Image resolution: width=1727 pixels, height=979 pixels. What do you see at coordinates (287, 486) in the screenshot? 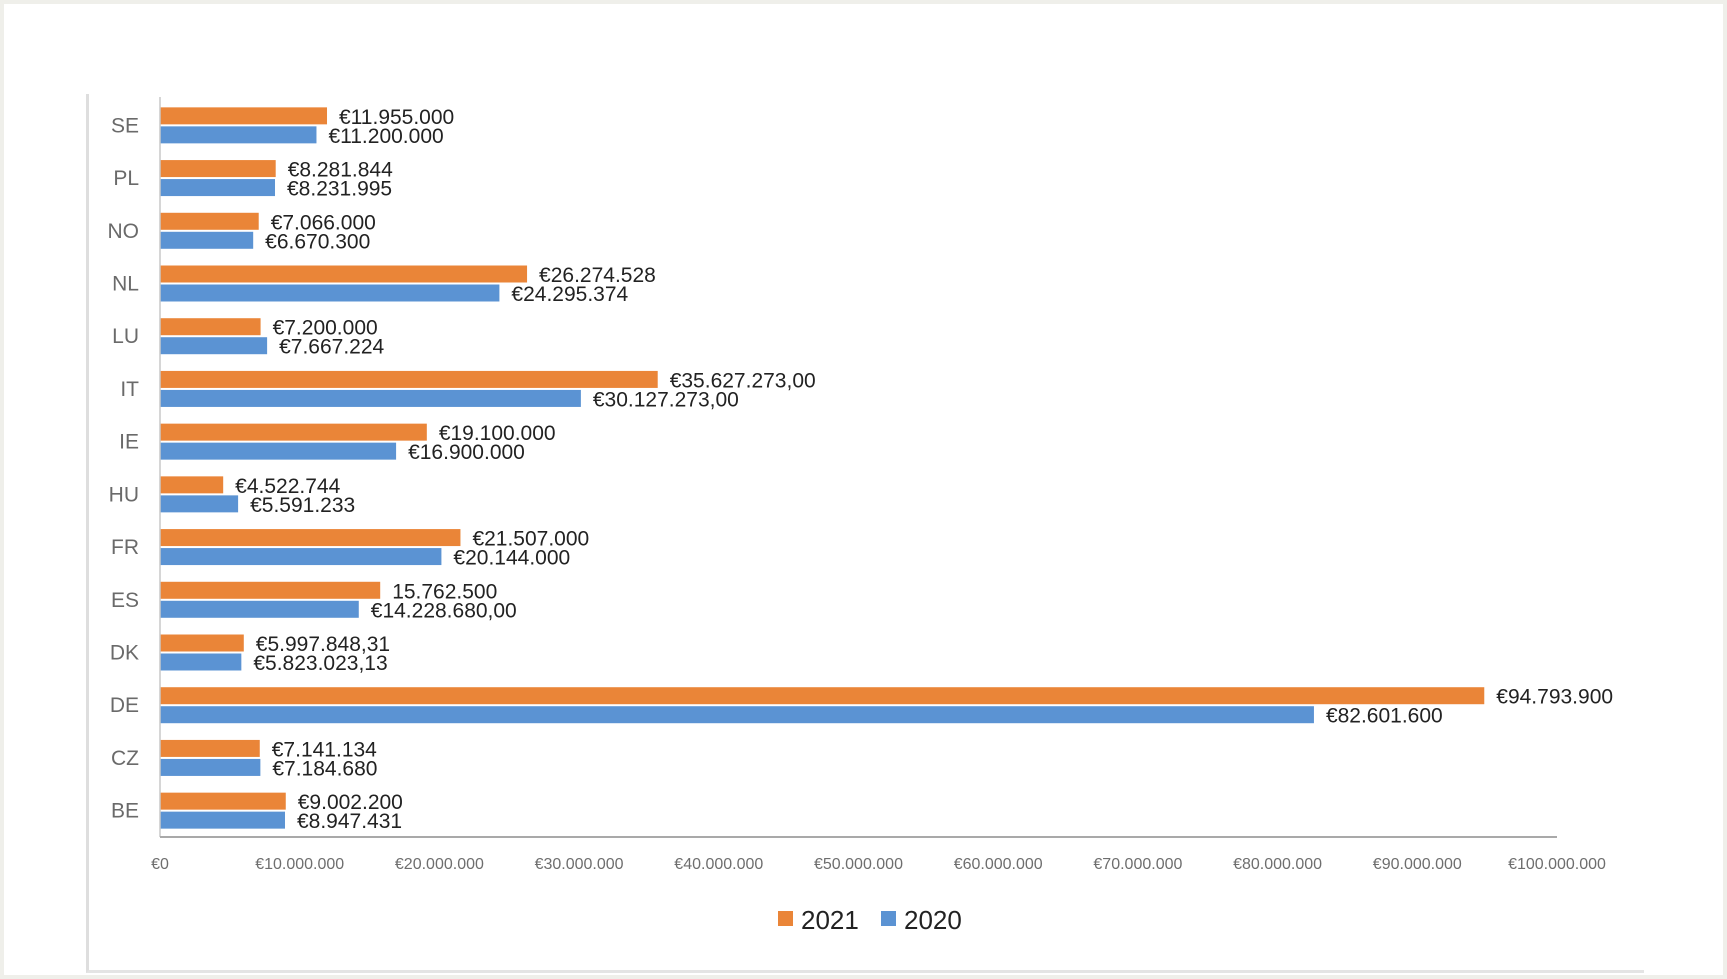
I see `value-label-2021-hu: €4.522.744` at bounding box center [287, 486].